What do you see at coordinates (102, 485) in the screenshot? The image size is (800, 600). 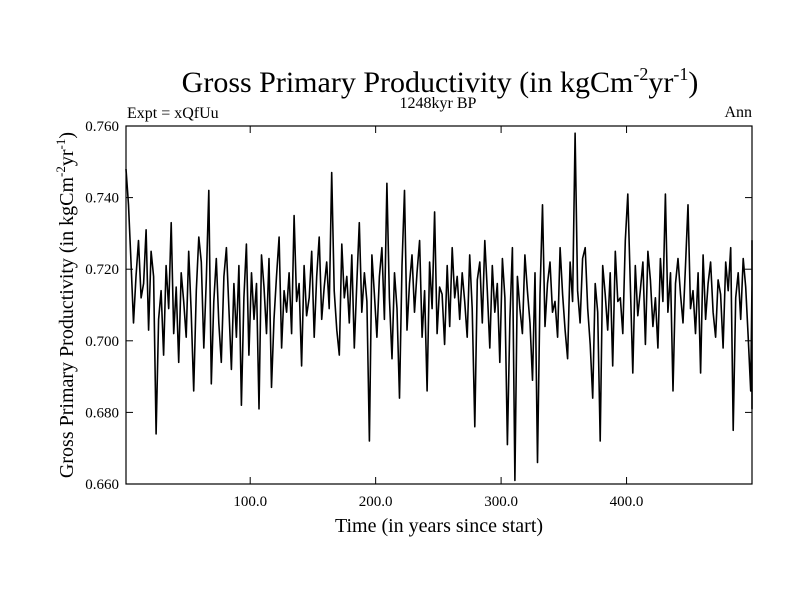 I see `y-tick-label: 0.660` at bounding box center [102, 485].